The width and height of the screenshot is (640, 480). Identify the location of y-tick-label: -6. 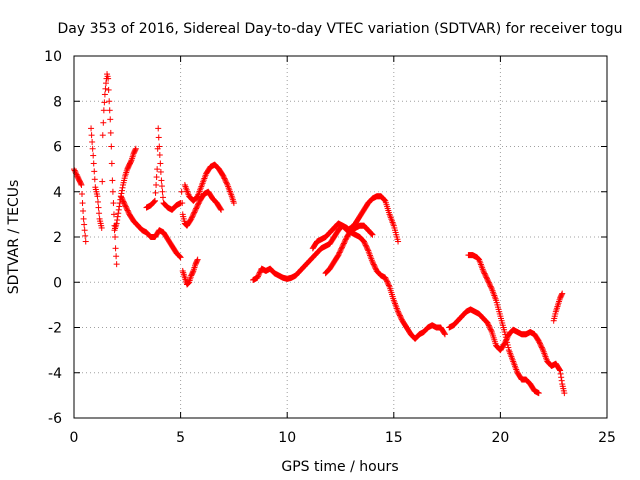
(55, 419).